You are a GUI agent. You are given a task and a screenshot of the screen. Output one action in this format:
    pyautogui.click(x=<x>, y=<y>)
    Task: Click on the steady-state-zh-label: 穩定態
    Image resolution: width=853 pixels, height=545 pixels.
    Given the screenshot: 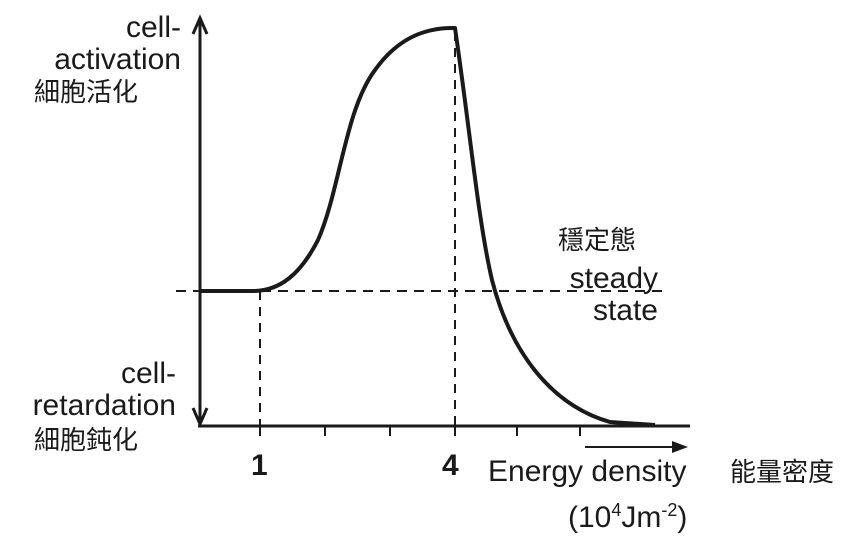 What is the action you would take?
    pyautogui.click(x=597, y=241)
    